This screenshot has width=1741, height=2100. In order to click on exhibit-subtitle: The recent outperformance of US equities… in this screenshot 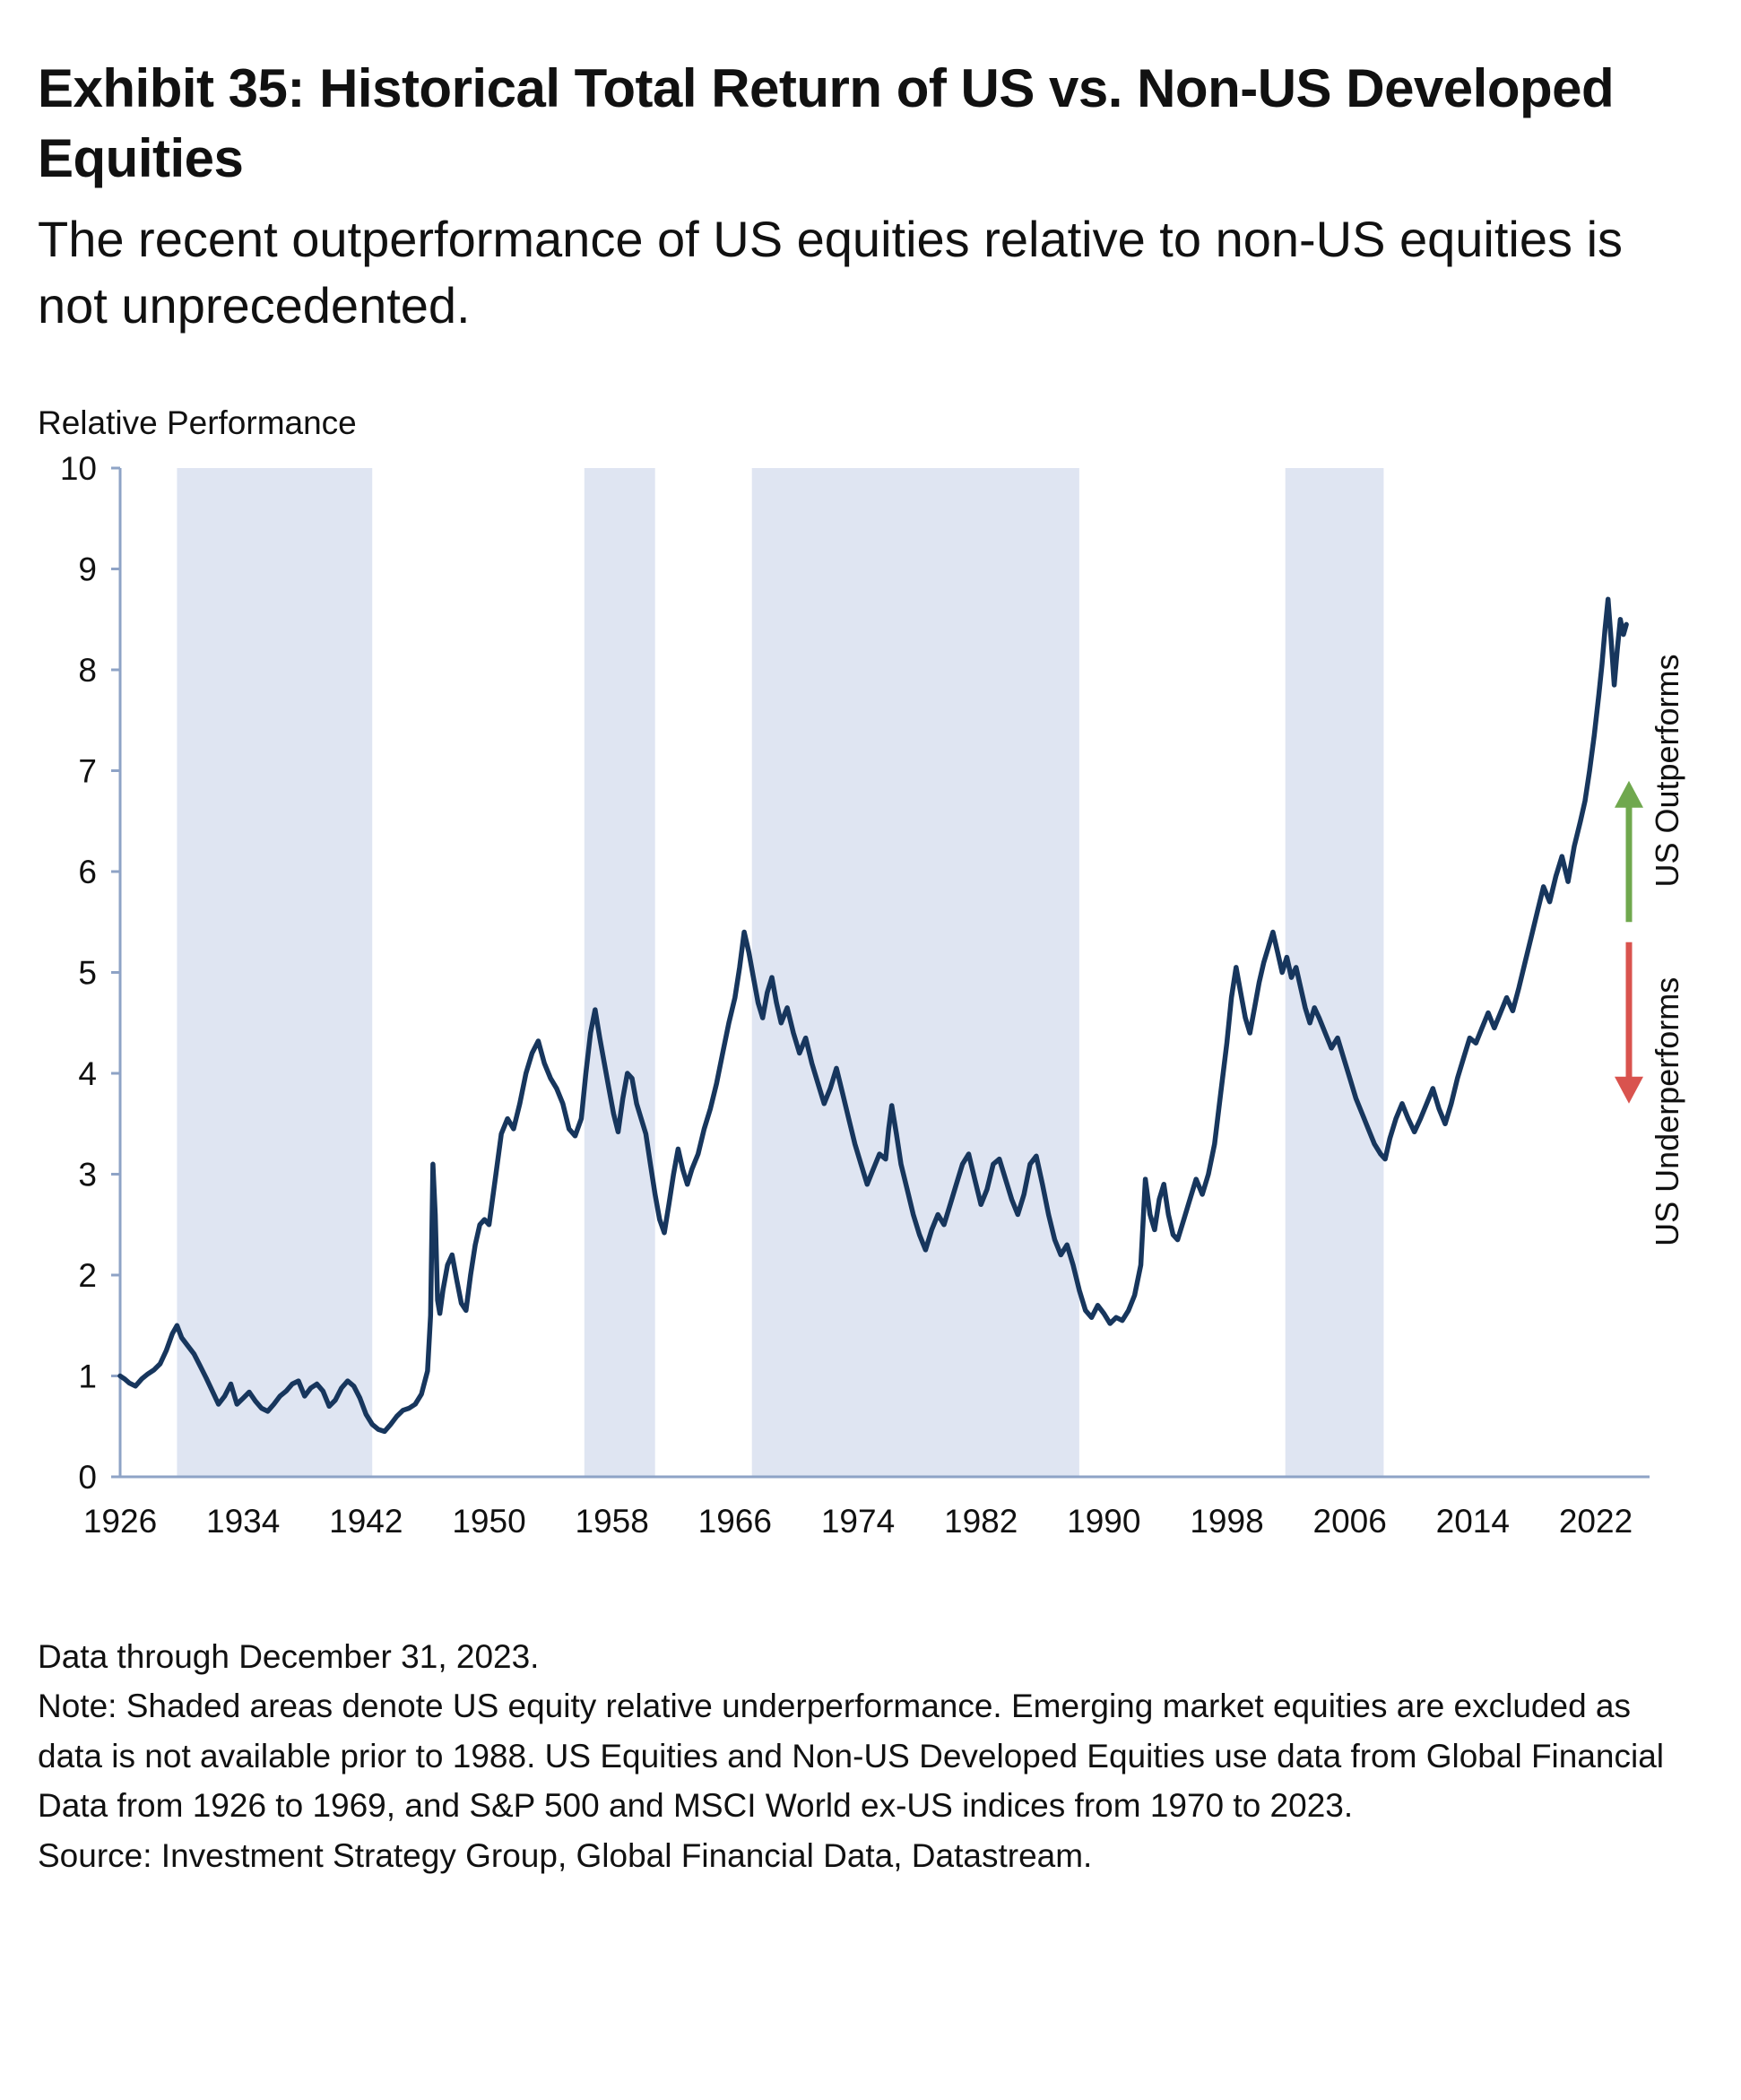, I will do `click(831, 272)`.